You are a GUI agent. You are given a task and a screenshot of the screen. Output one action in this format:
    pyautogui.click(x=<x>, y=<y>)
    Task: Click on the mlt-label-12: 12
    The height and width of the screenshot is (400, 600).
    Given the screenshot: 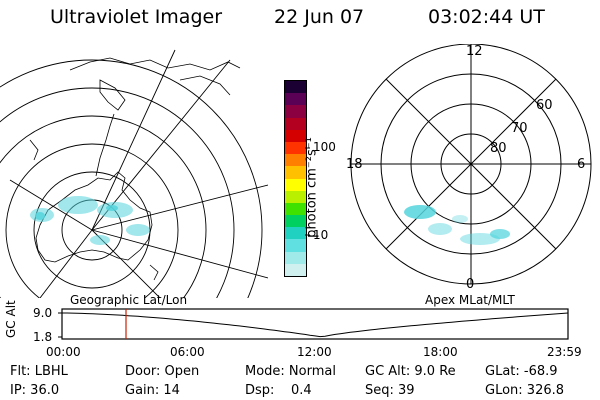 What is the action you would take?
    pyautogui.click(x=474, y=51)
    